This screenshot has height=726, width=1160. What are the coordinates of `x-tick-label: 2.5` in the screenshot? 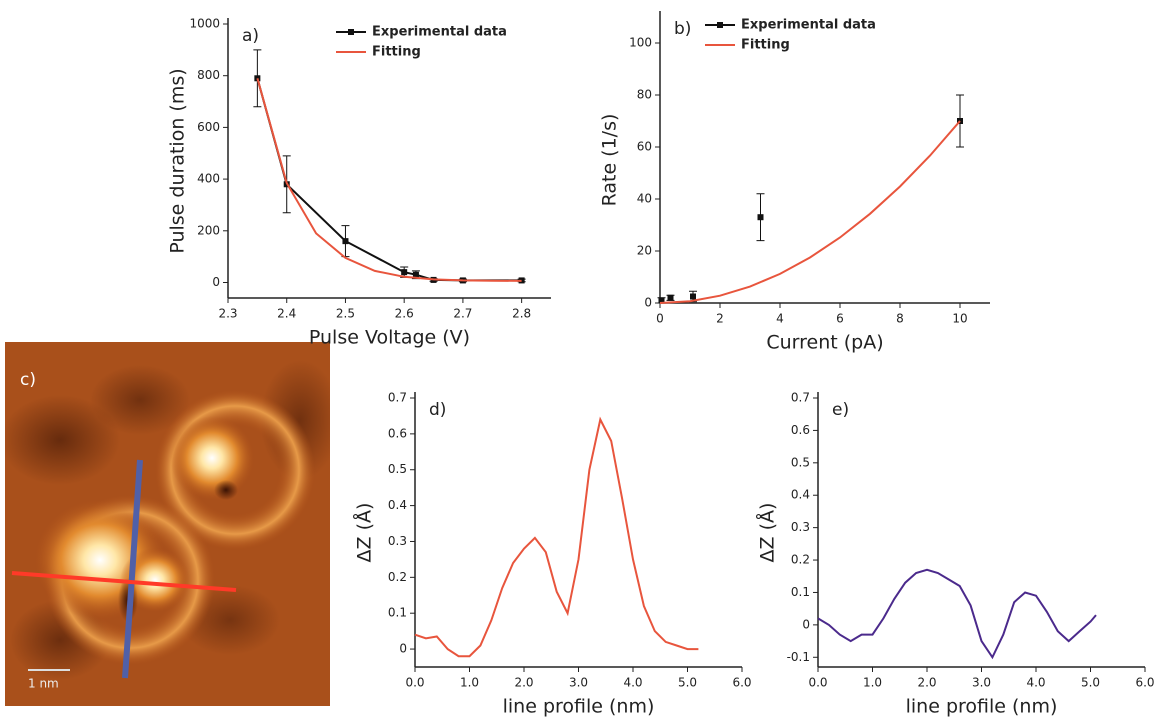 It's located at (345, 314).